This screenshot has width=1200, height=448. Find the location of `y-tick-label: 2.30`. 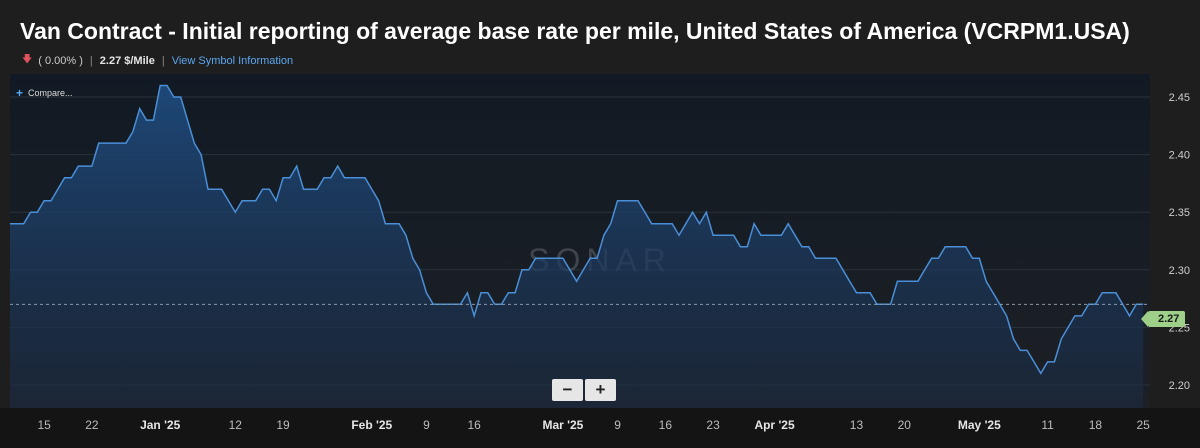

y-tick-label: 2.30 is located at coordinates (1179, 271).